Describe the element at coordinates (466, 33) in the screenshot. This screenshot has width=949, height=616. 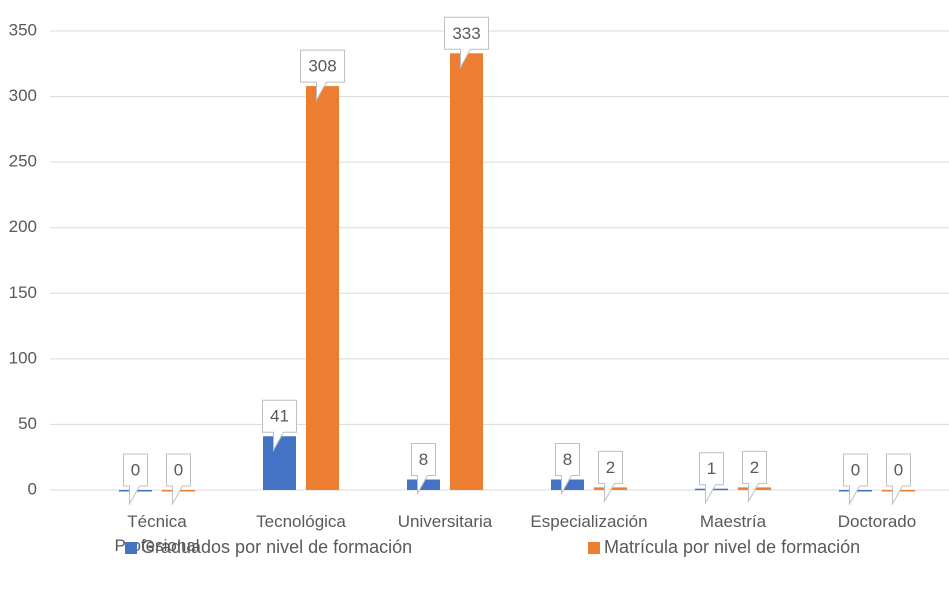
I see `data-label: 333` at that location.